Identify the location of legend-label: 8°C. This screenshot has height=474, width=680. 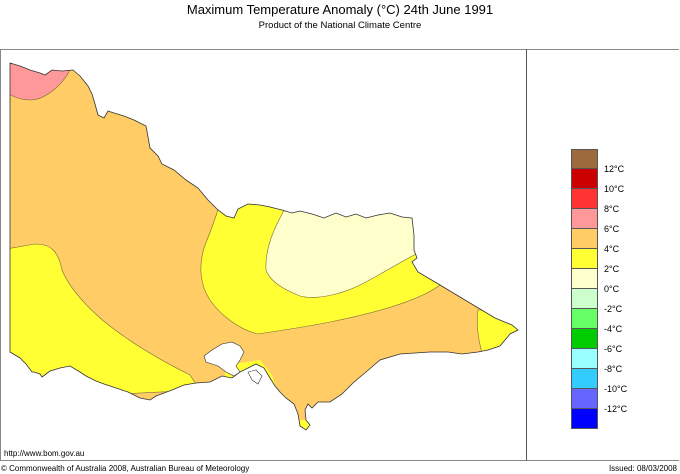
(612, 209).